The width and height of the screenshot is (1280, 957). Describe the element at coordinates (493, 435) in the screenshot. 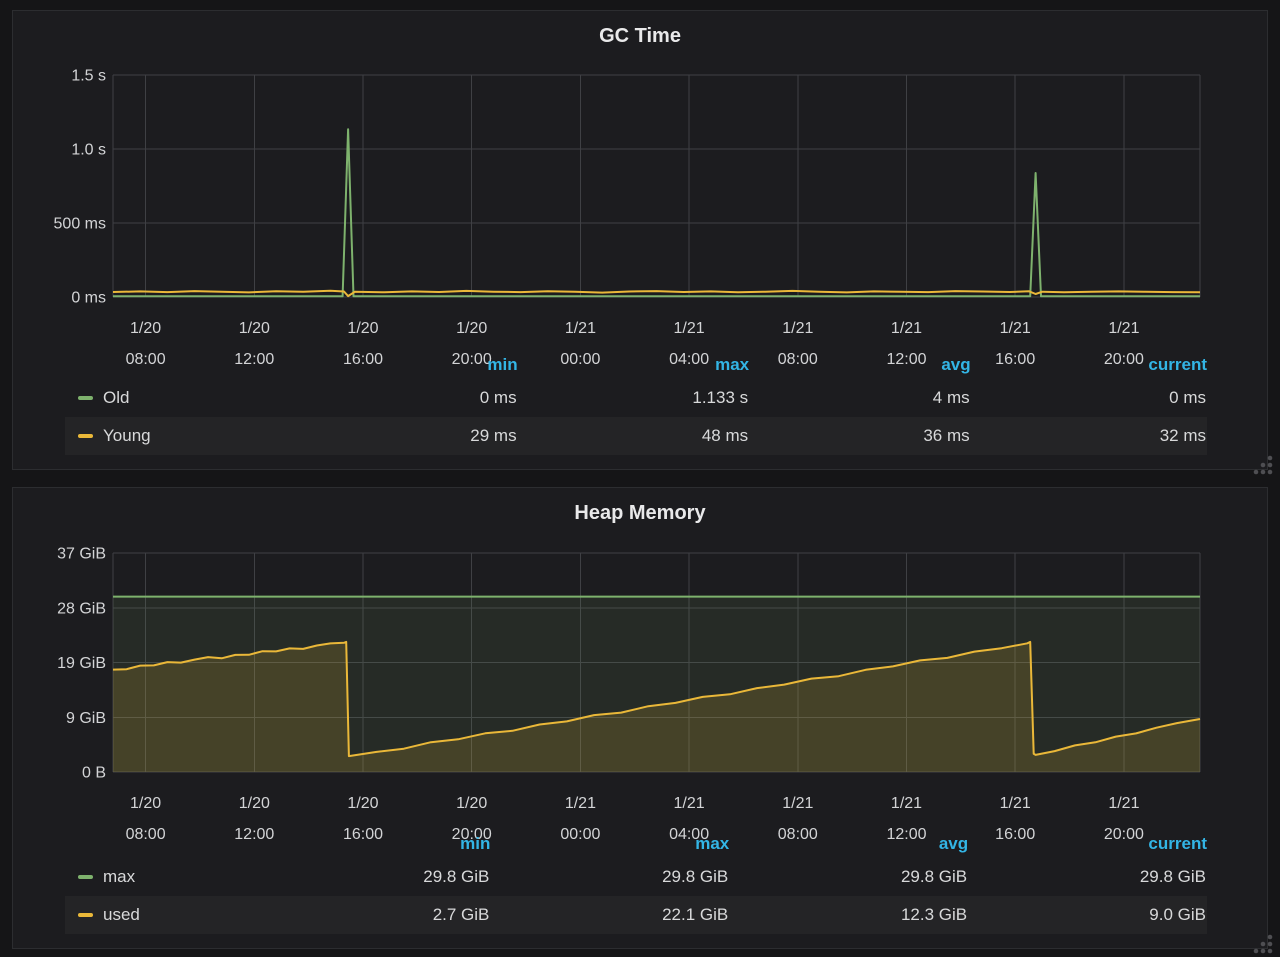

I see `young-min: 29 ms` at that location.